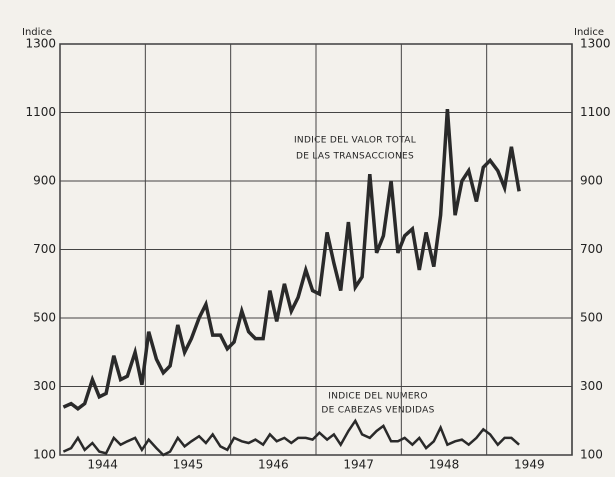 The height and width of the screenshot is (477, 615). What do you see at coordinates (40, 44) in the screenshot?
I see `y-tick-label: 1300` at bounding box center [40, 44].